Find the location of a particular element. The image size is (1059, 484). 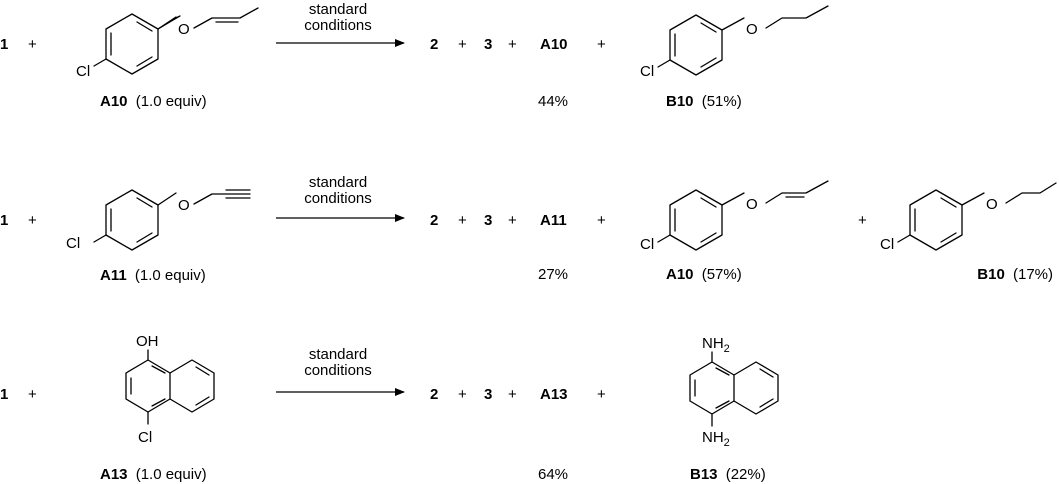

byproduct-yield: (17%) is located at coordinates (1033, 274).